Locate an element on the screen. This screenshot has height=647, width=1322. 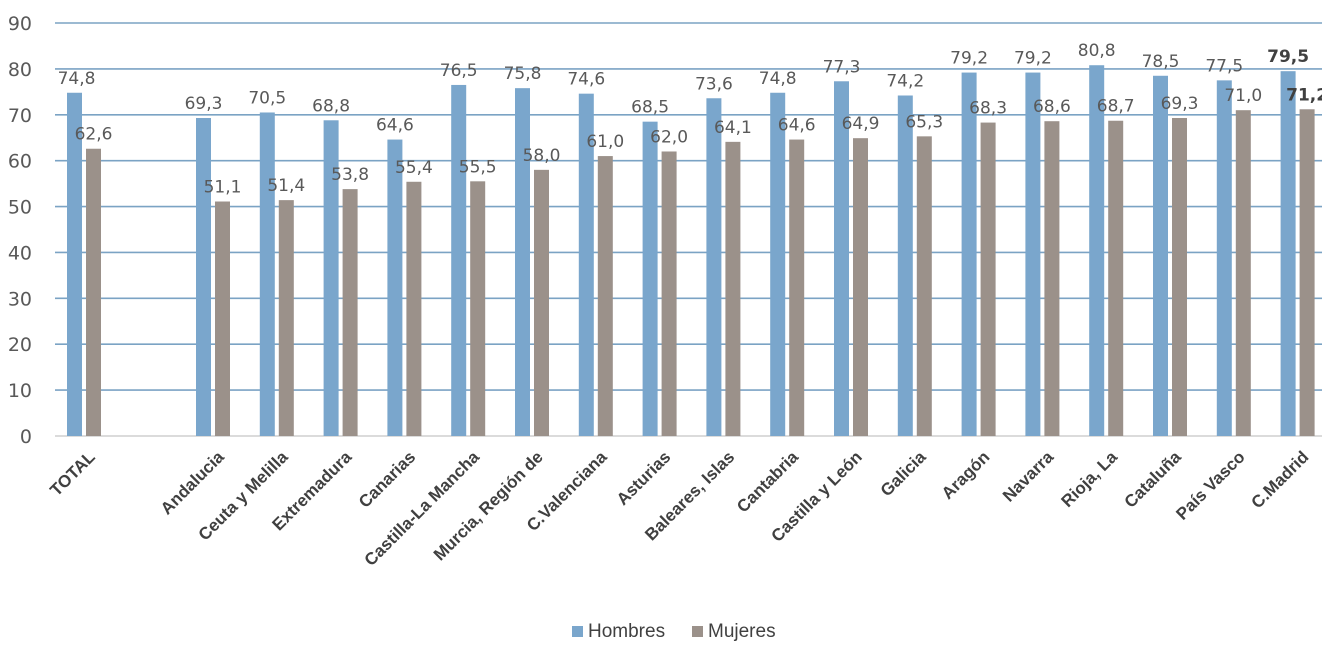
data-label-hombres: 79,5 is located at coordinates (1288, 57).